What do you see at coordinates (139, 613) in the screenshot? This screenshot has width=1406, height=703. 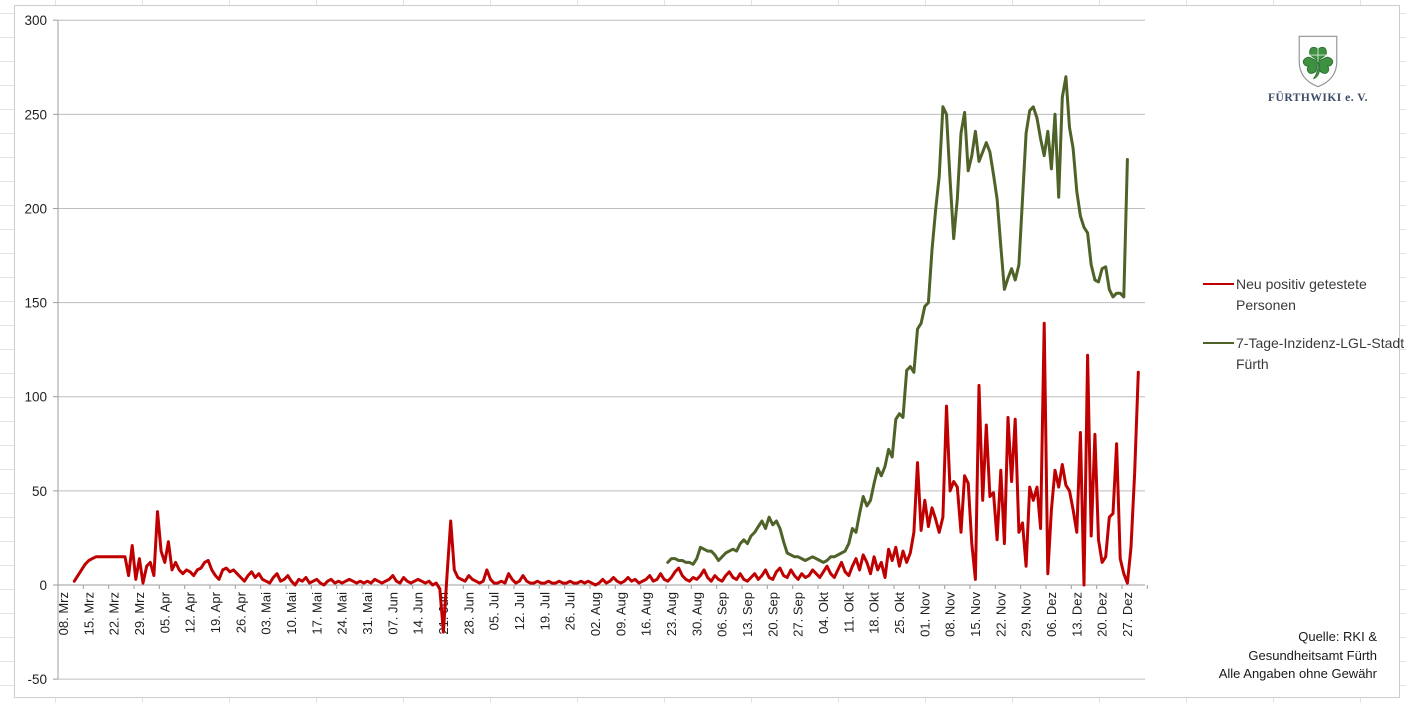 I see `svg-text: 29. Mrz` at bounding box center [139, 613].